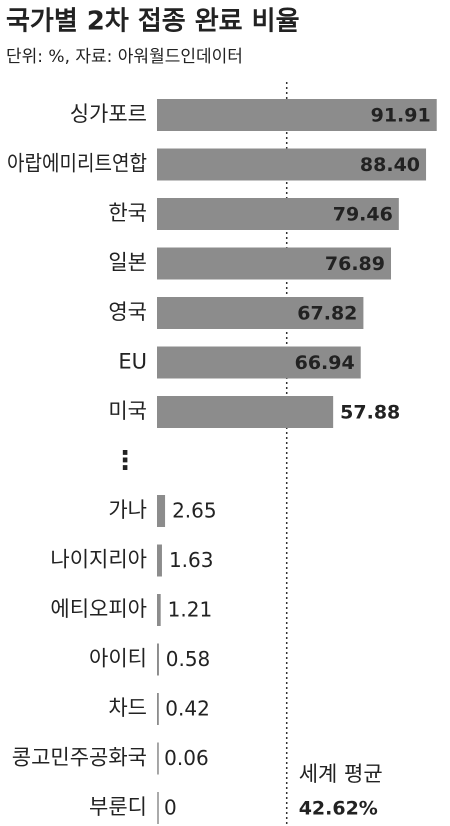 This screenshot has width=450, height=826. What do you see at coordinates (401, 116) in the screenshot?
I see `value-label: 91.91` at bounding box center [401, 116].